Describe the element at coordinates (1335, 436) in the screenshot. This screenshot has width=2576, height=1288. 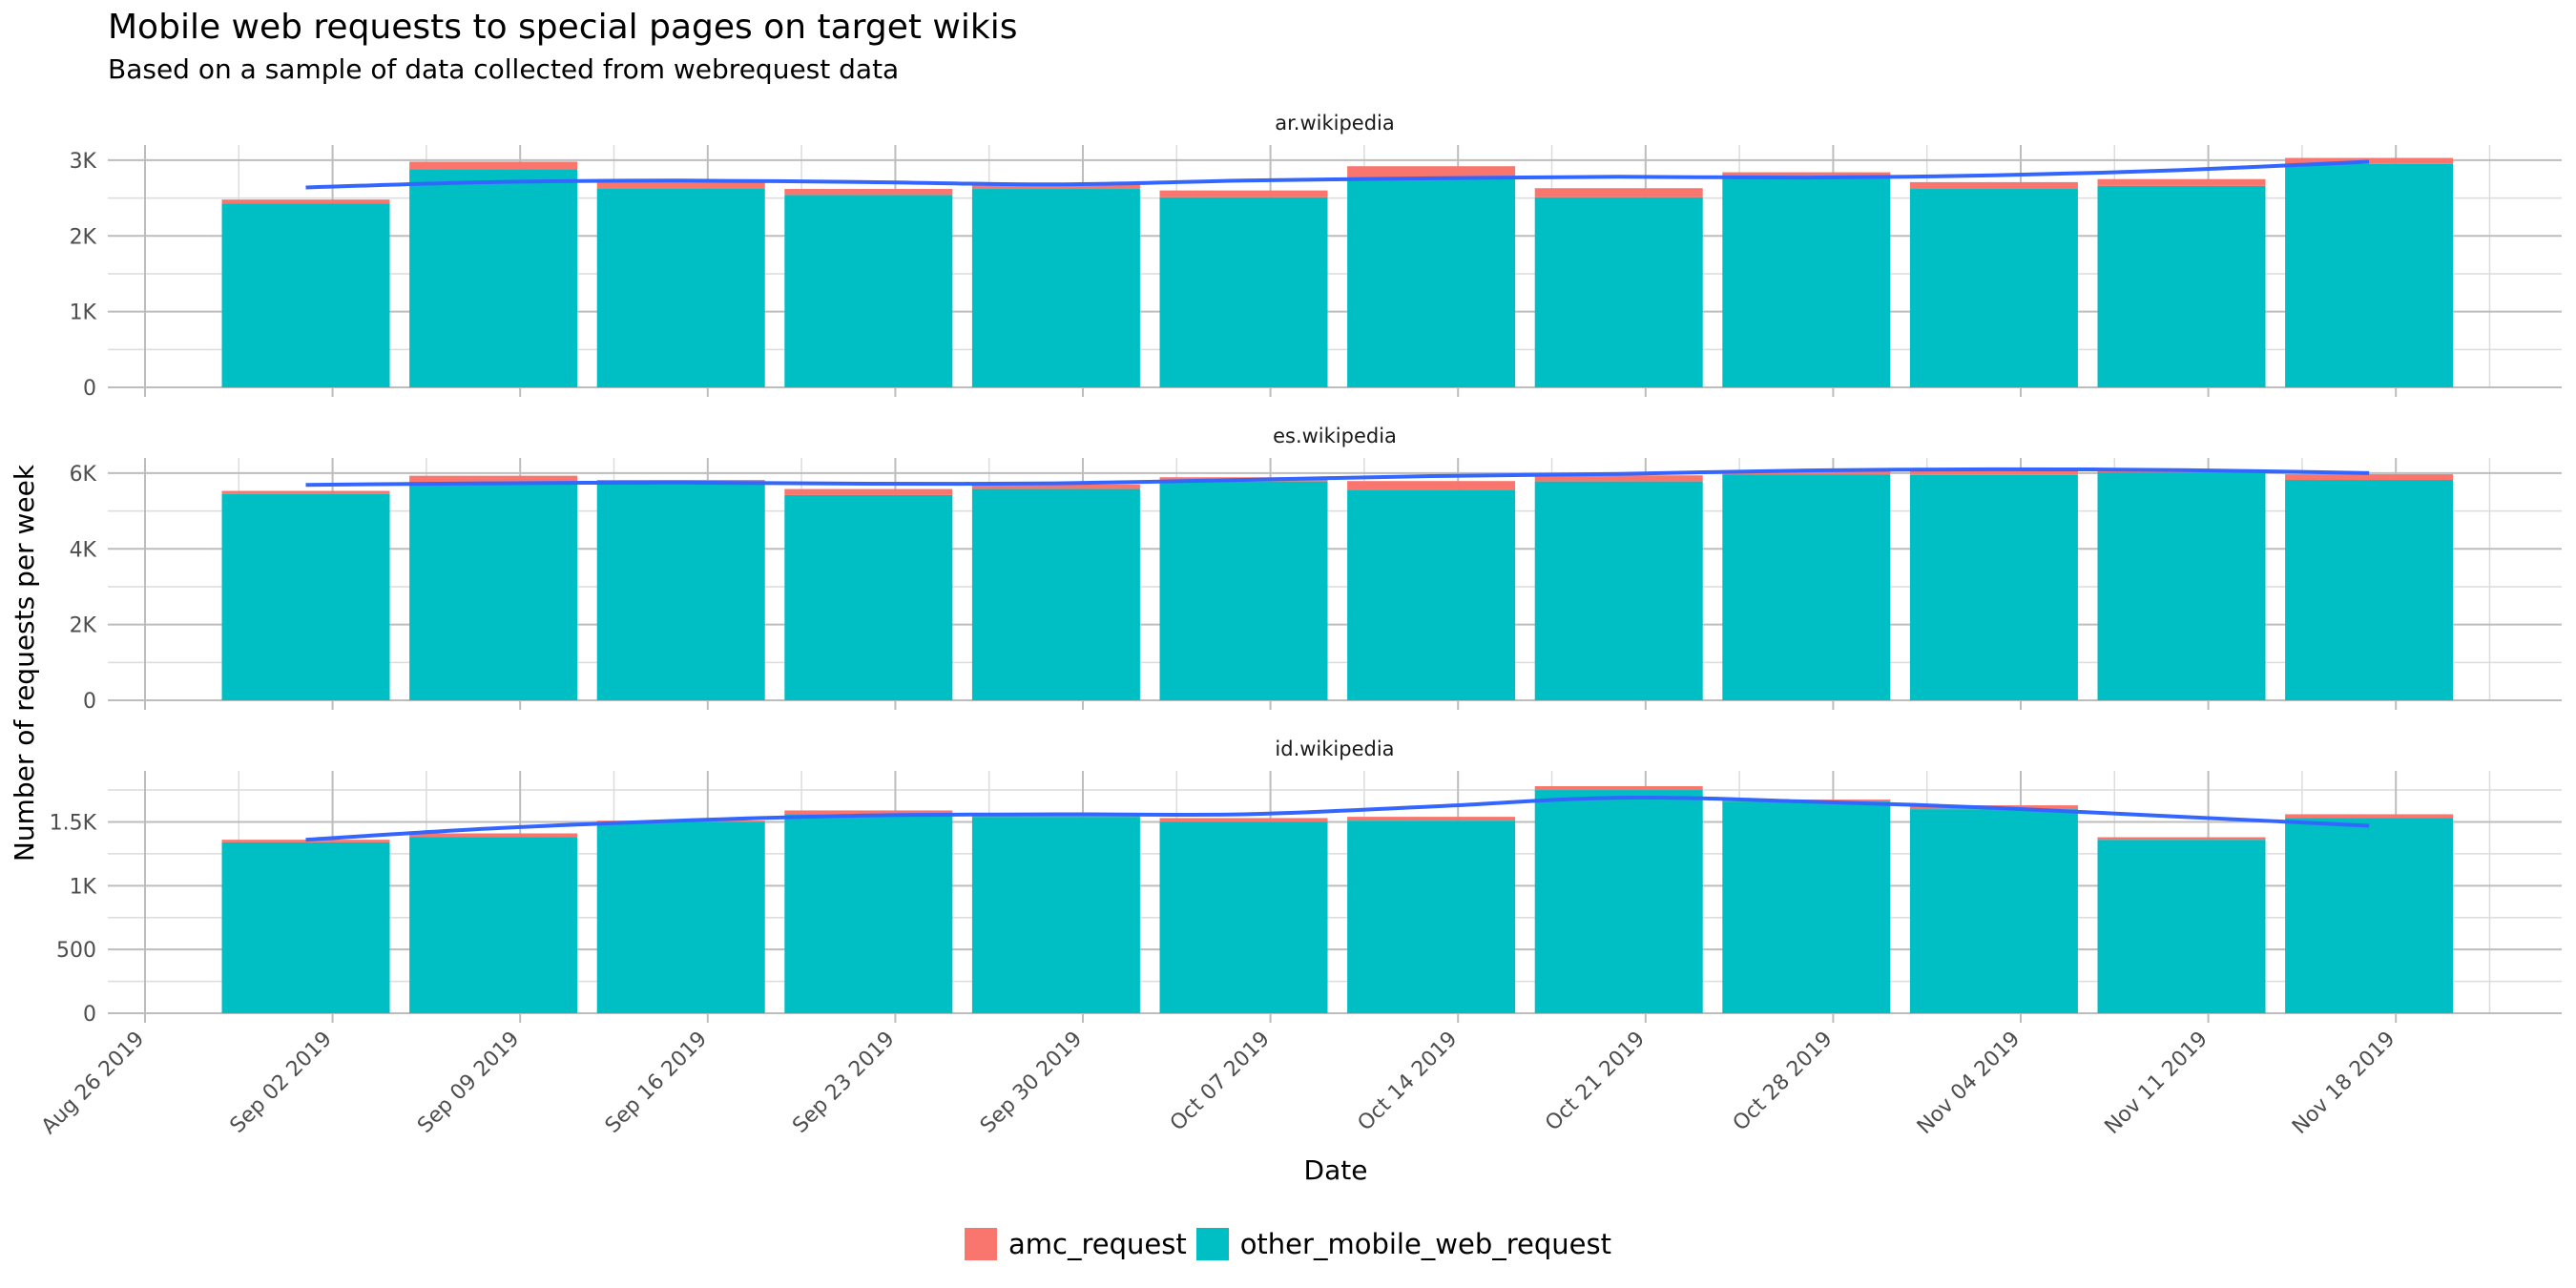
I see `facet-label: es.wikipedia` at that location.